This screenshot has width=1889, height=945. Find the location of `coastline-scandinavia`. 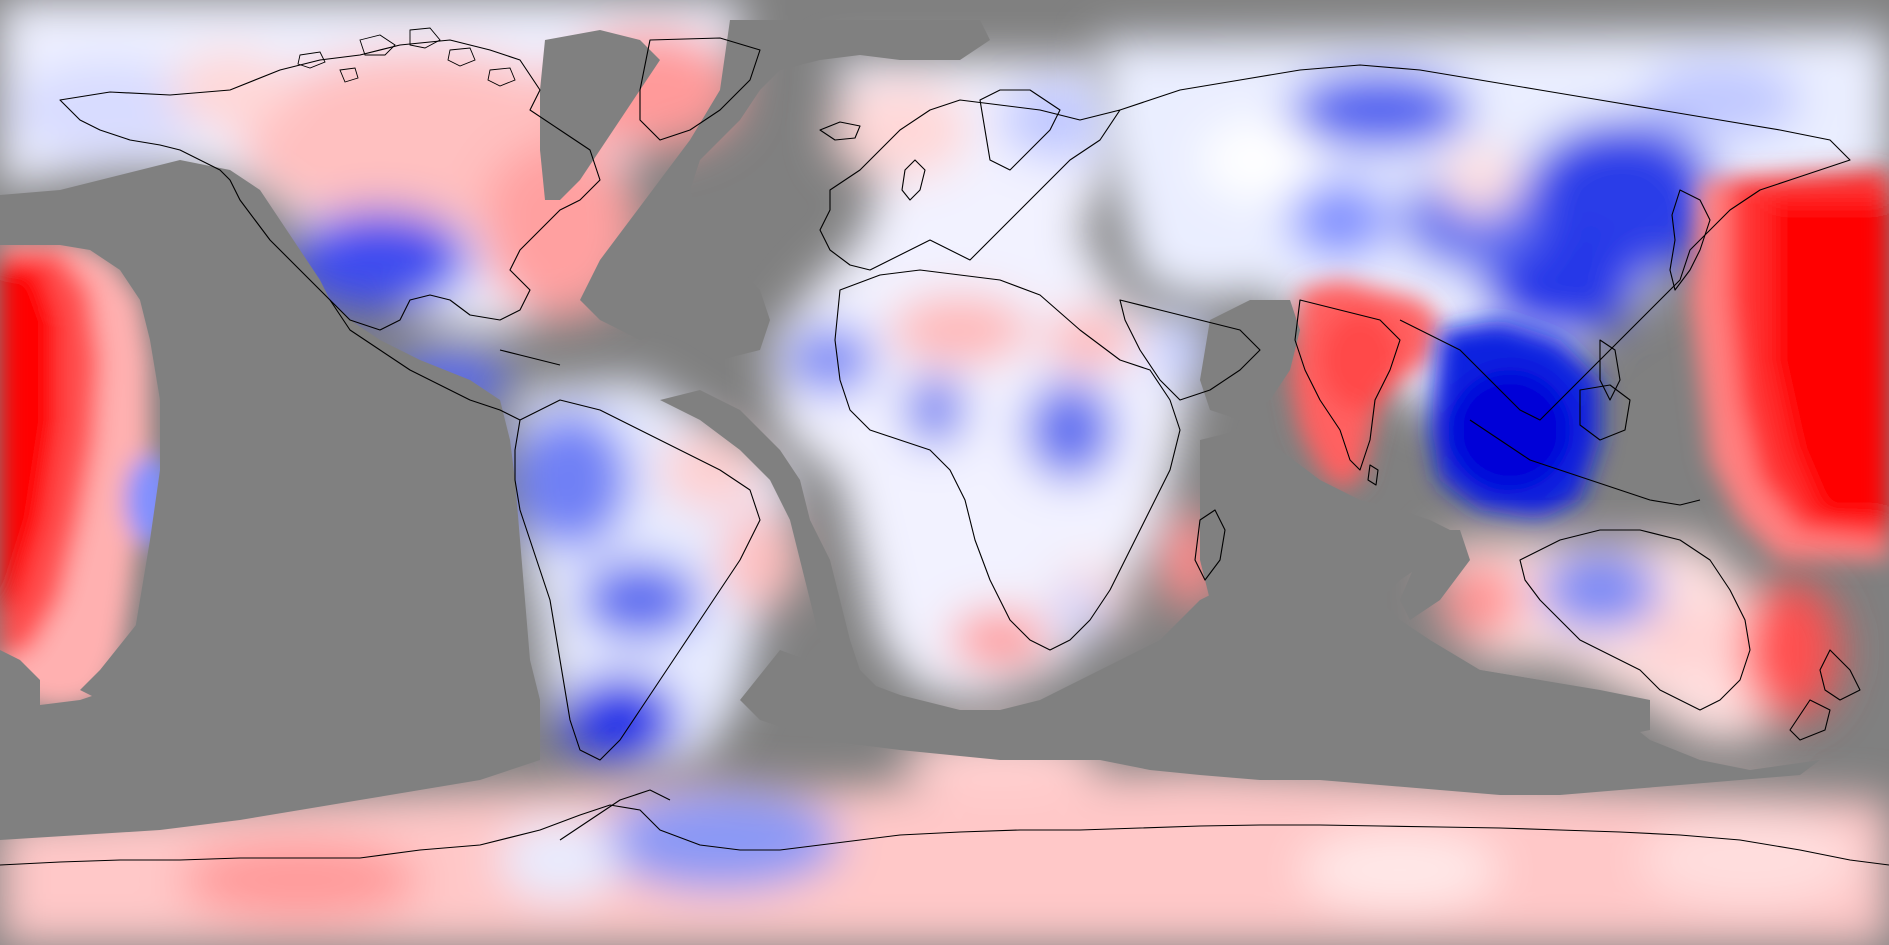

coastline-scandinavia is located at coordinates (1020, 130).